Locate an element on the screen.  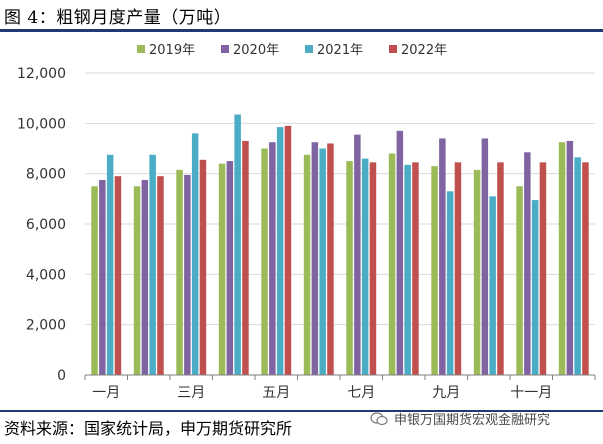
legend-label: 2021年 is located at coordinates (340, 50).